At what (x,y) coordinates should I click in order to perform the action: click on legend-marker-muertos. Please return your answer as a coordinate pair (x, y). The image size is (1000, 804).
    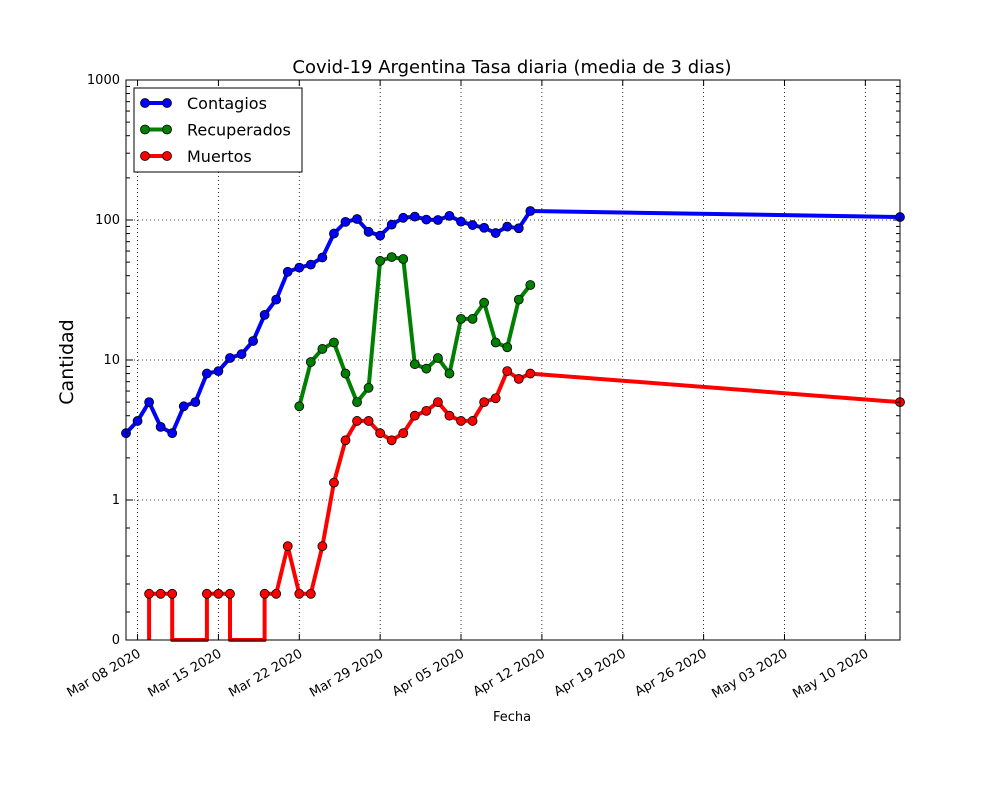
    Looking at the image, I should click on (145, 156).